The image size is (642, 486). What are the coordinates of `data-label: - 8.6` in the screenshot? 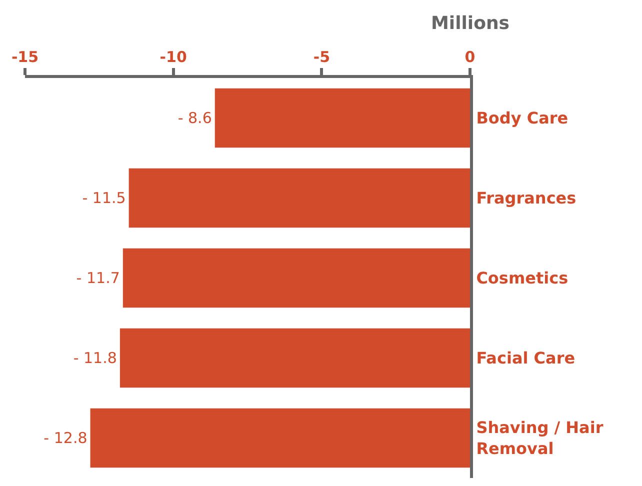 It's located at (195, 118).